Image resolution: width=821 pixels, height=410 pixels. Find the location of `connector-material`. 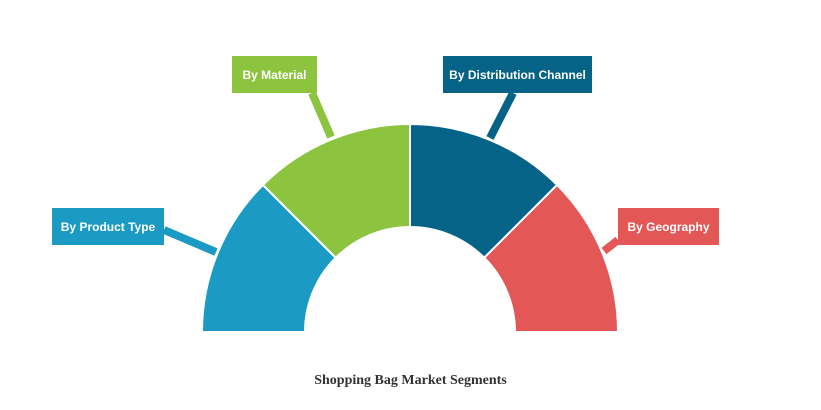

connector-material is located at coordinates (321, 115).